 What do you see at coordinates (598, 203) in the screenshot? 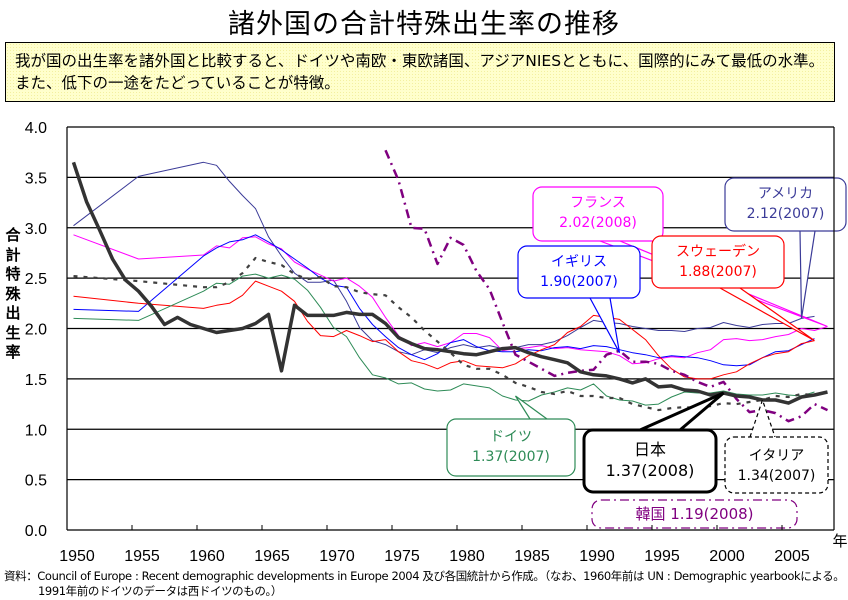
I see `callout-france-country: フランス` at bounding box center [598, 203].